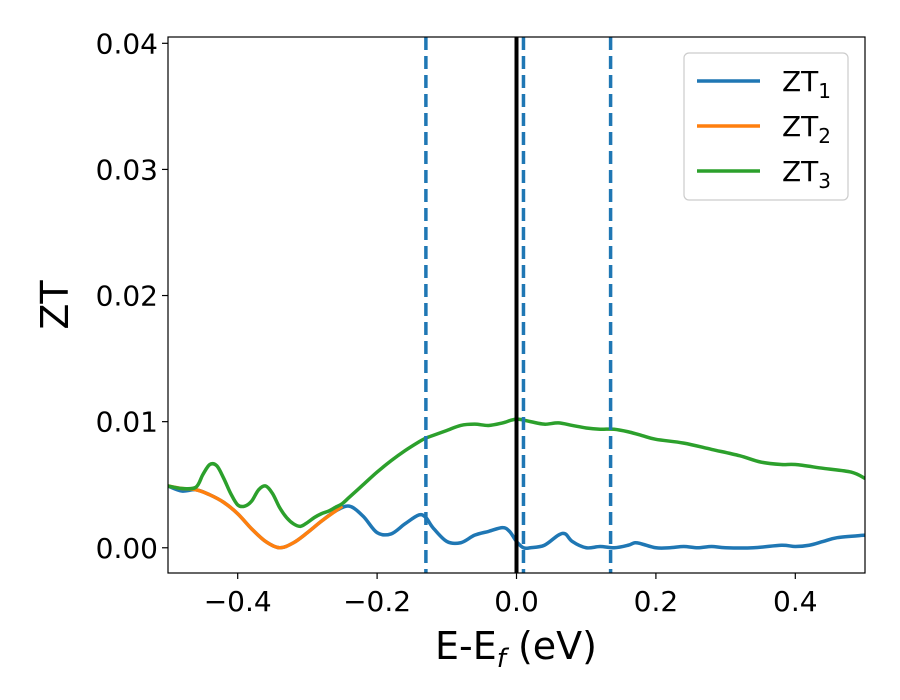  Describe the element at coordinates (127, 169) in the screenshot. I see `y-tick-label: 0.03` at that location.